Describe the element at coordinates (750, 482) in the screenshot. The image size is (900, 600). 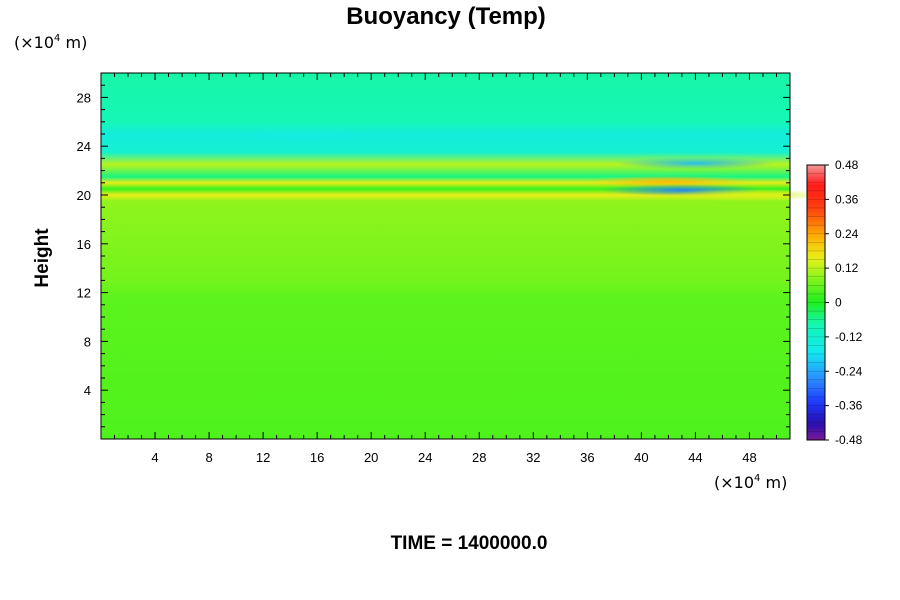
I see `x-axis-unit: (×104 m)` at that location.